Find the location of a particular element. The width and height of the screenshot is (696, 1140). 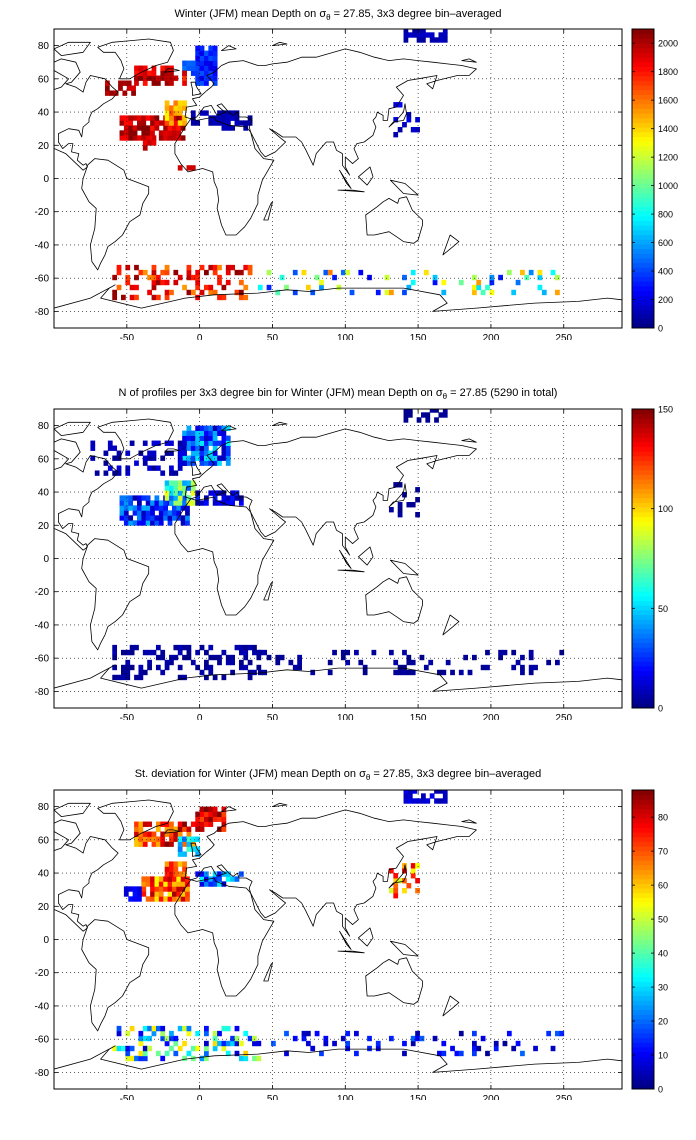

y-tick-label: 20 is located at coordinates (44, 146).